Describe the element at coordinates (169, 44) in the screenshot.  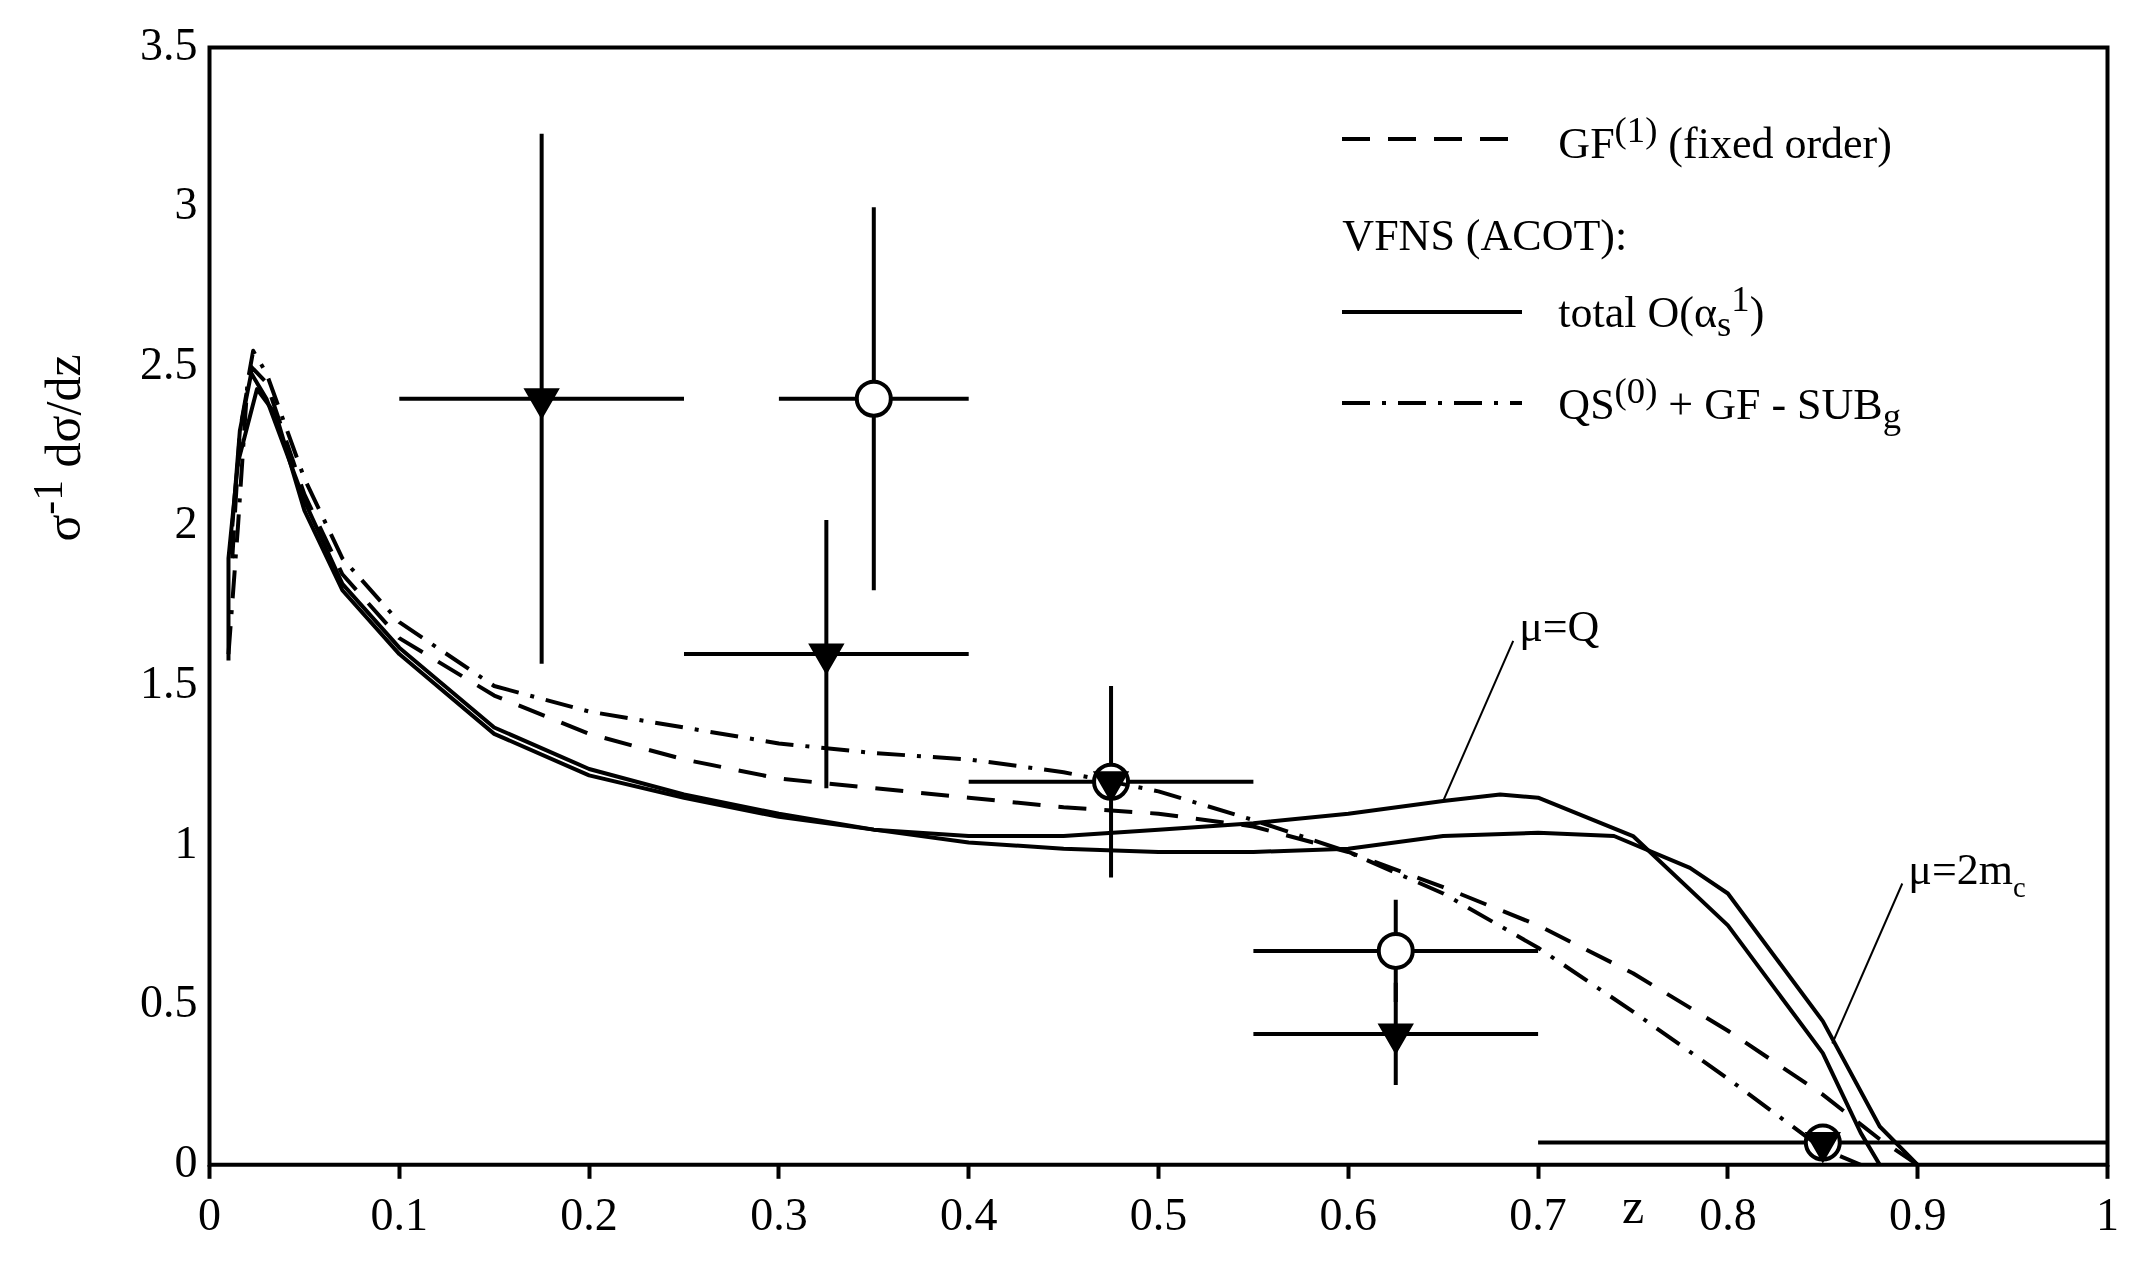
I see `y-tick-label: 3.5` at that location.